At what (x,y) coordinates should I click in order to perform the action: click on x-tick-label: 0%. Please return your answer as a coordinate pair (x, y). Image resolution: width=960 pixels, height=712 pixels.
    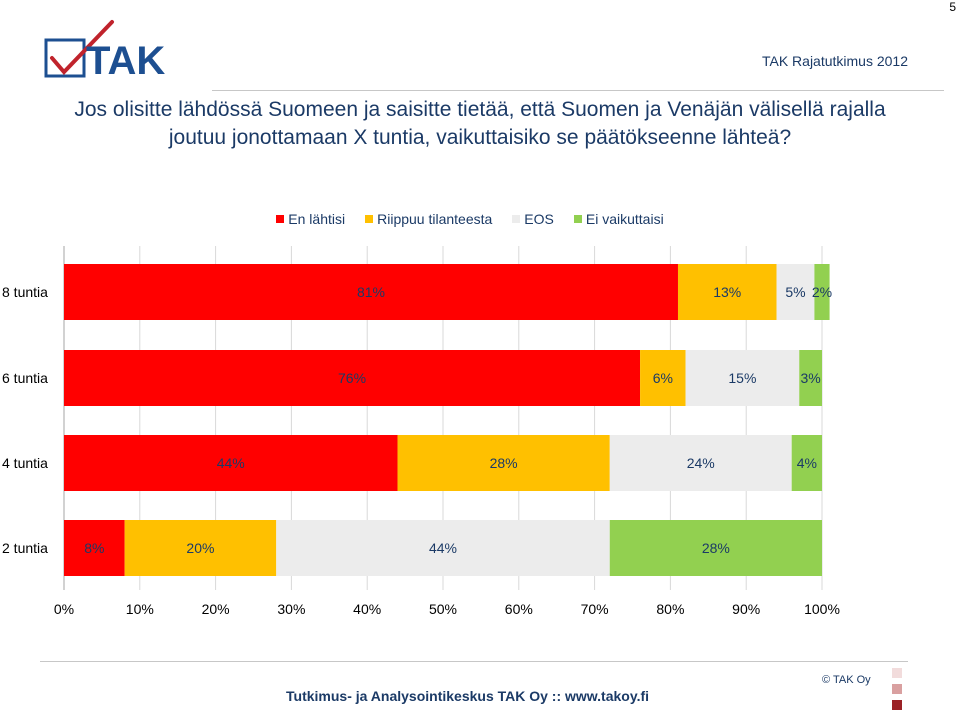
    Looking at the image, I should click on (64, 609).